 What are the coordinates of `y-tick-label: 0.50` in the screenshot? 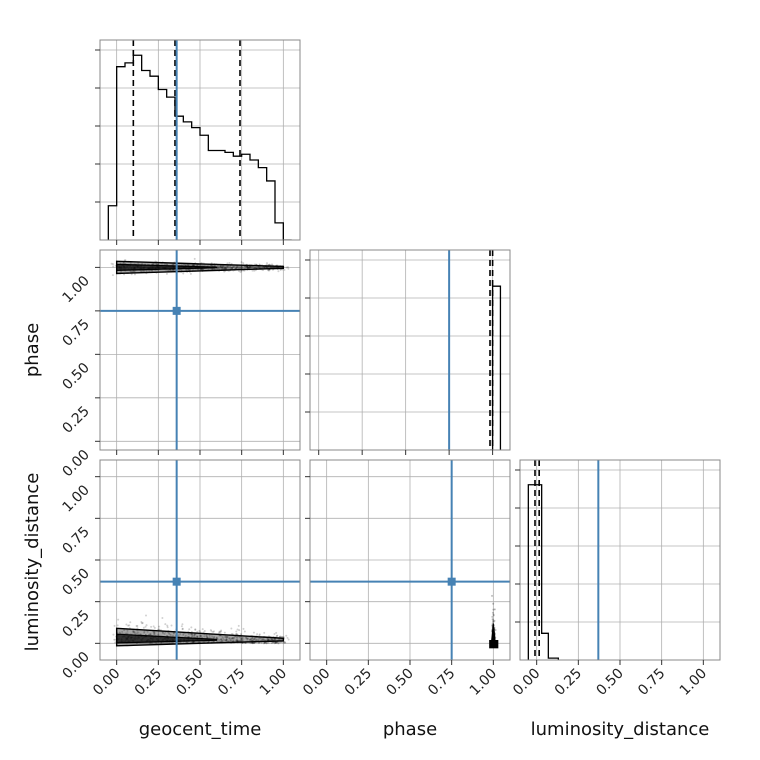 It's located at (75, 582).